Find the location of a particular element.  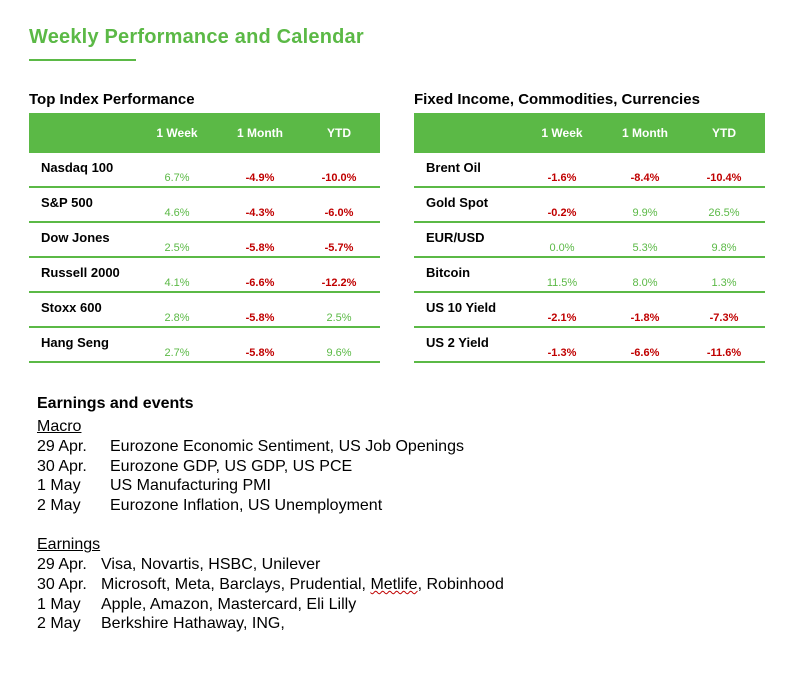

table-row: Dow Jones 2.5% -5.8% -5.7% is located at coordinates (204, 240).